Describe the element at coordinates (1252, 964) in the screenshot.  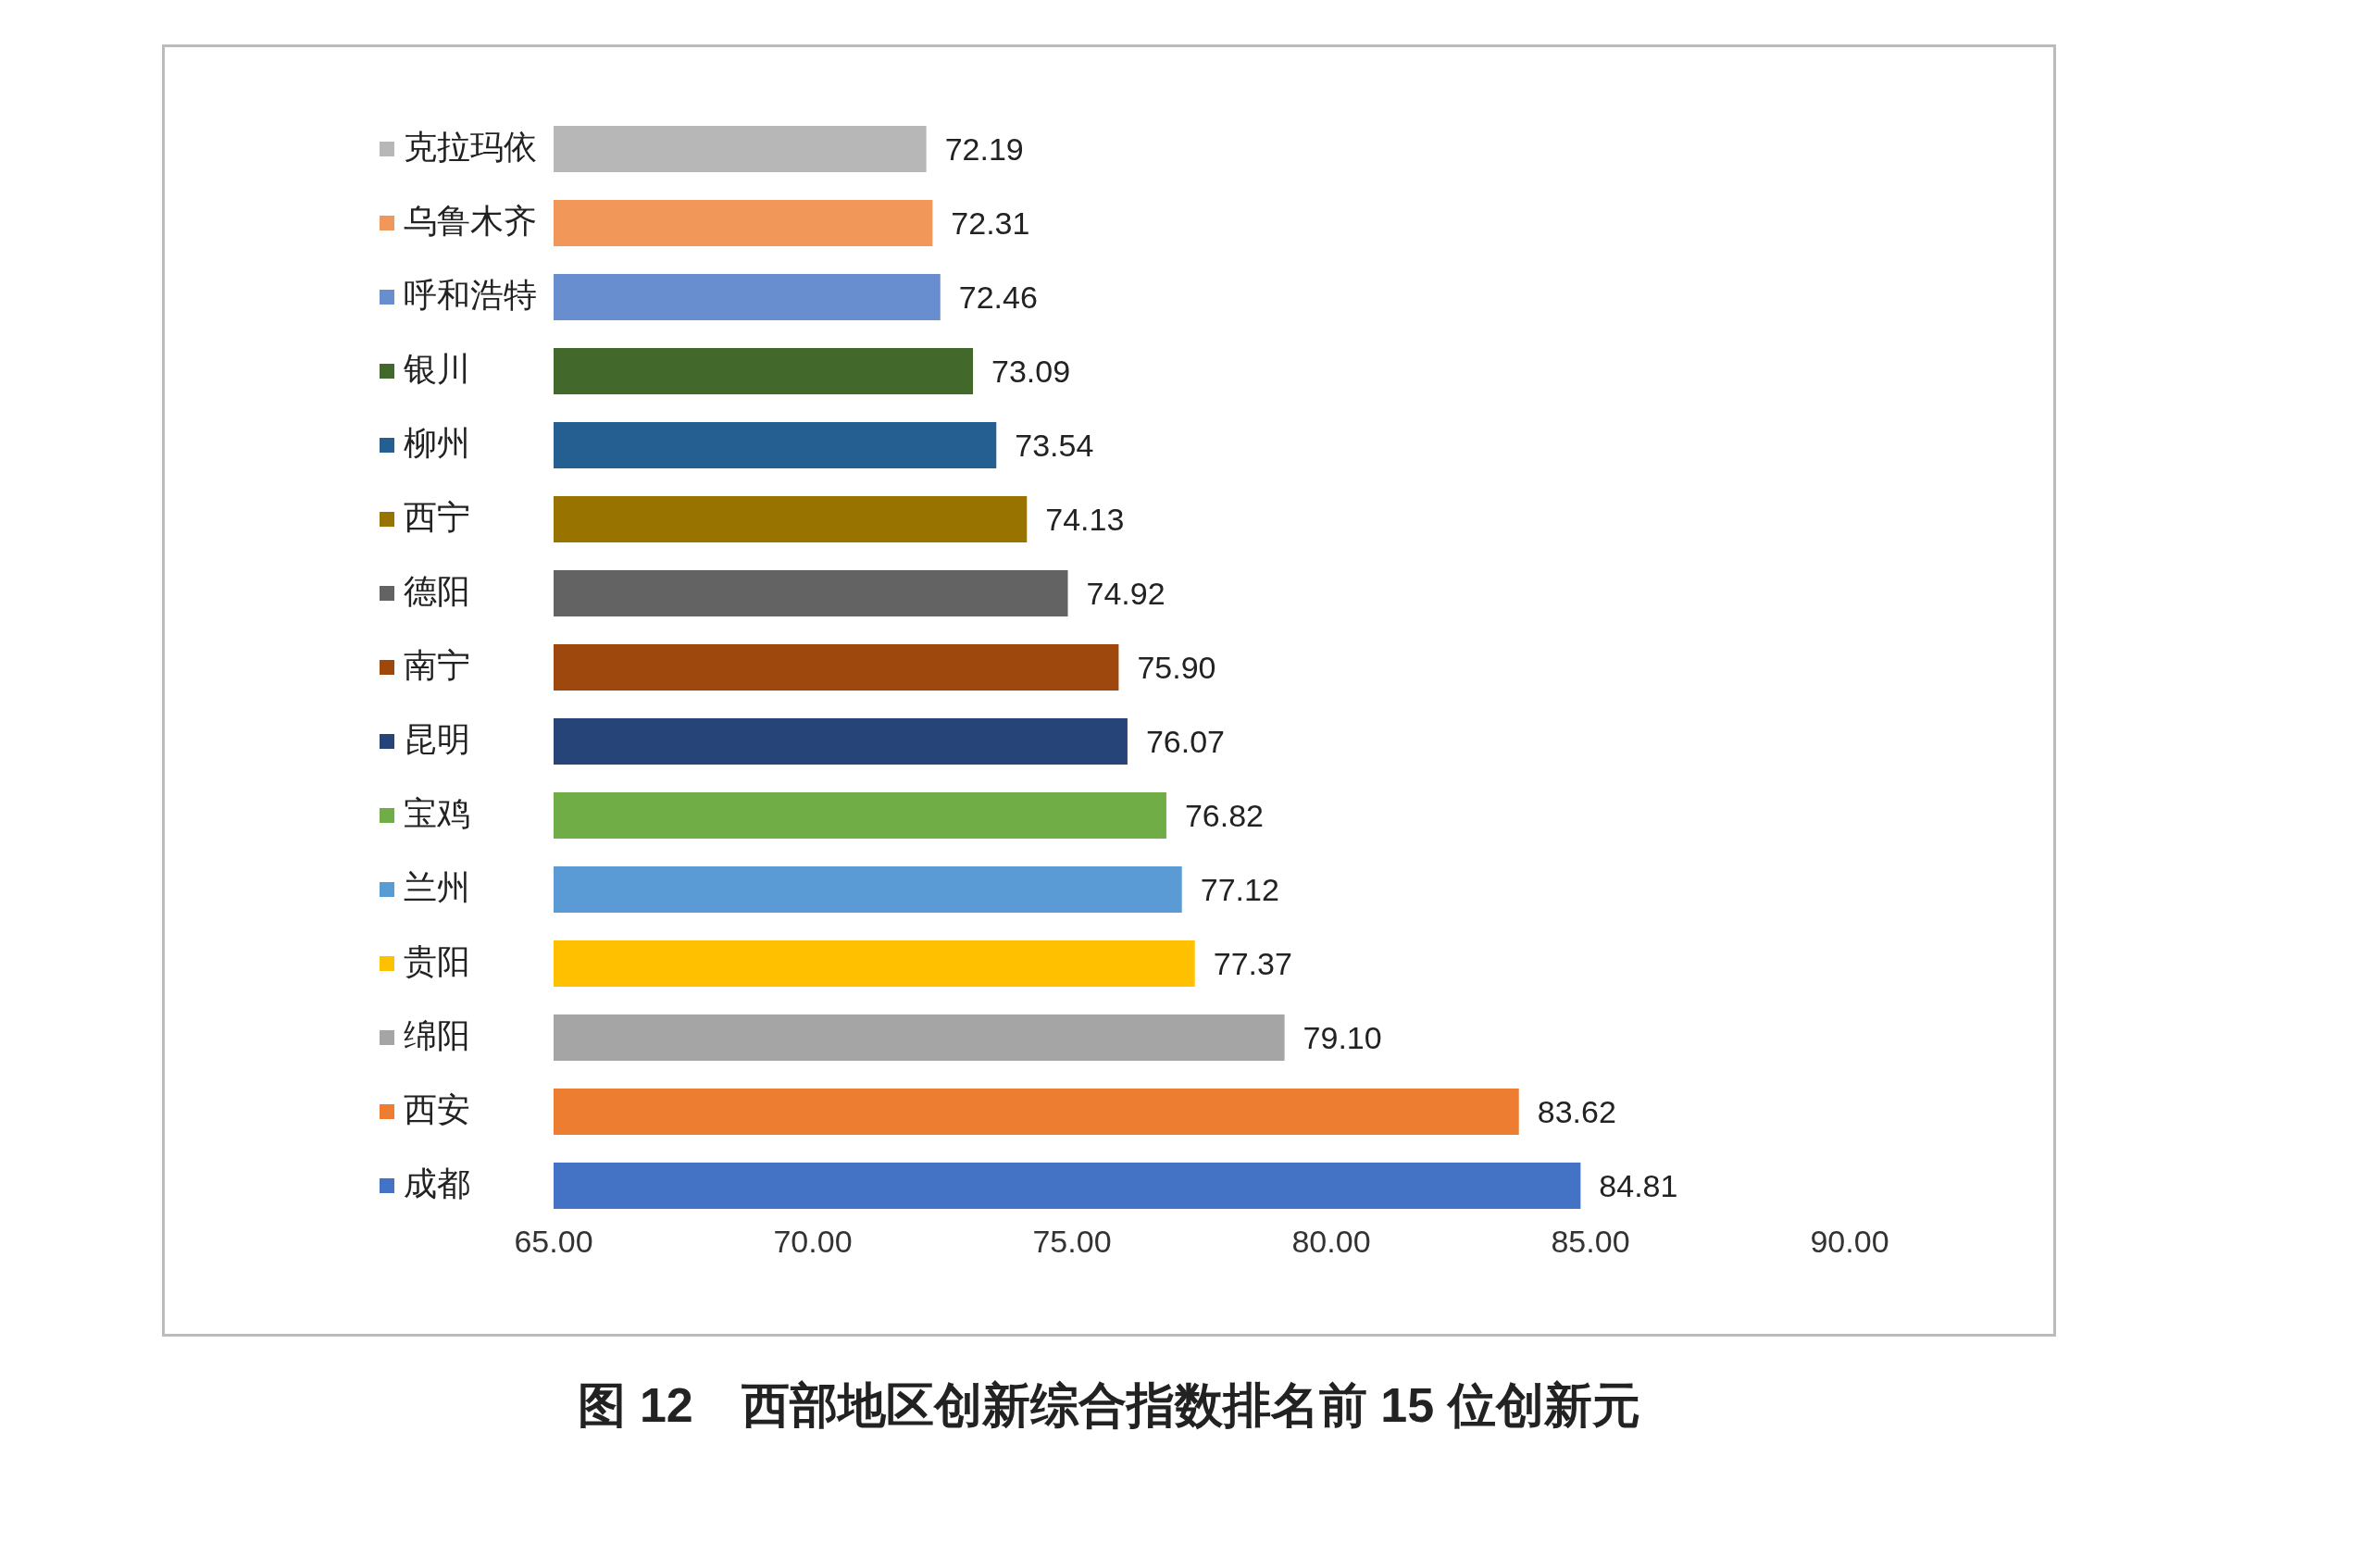
I see `data-label: 77.37` at that location.